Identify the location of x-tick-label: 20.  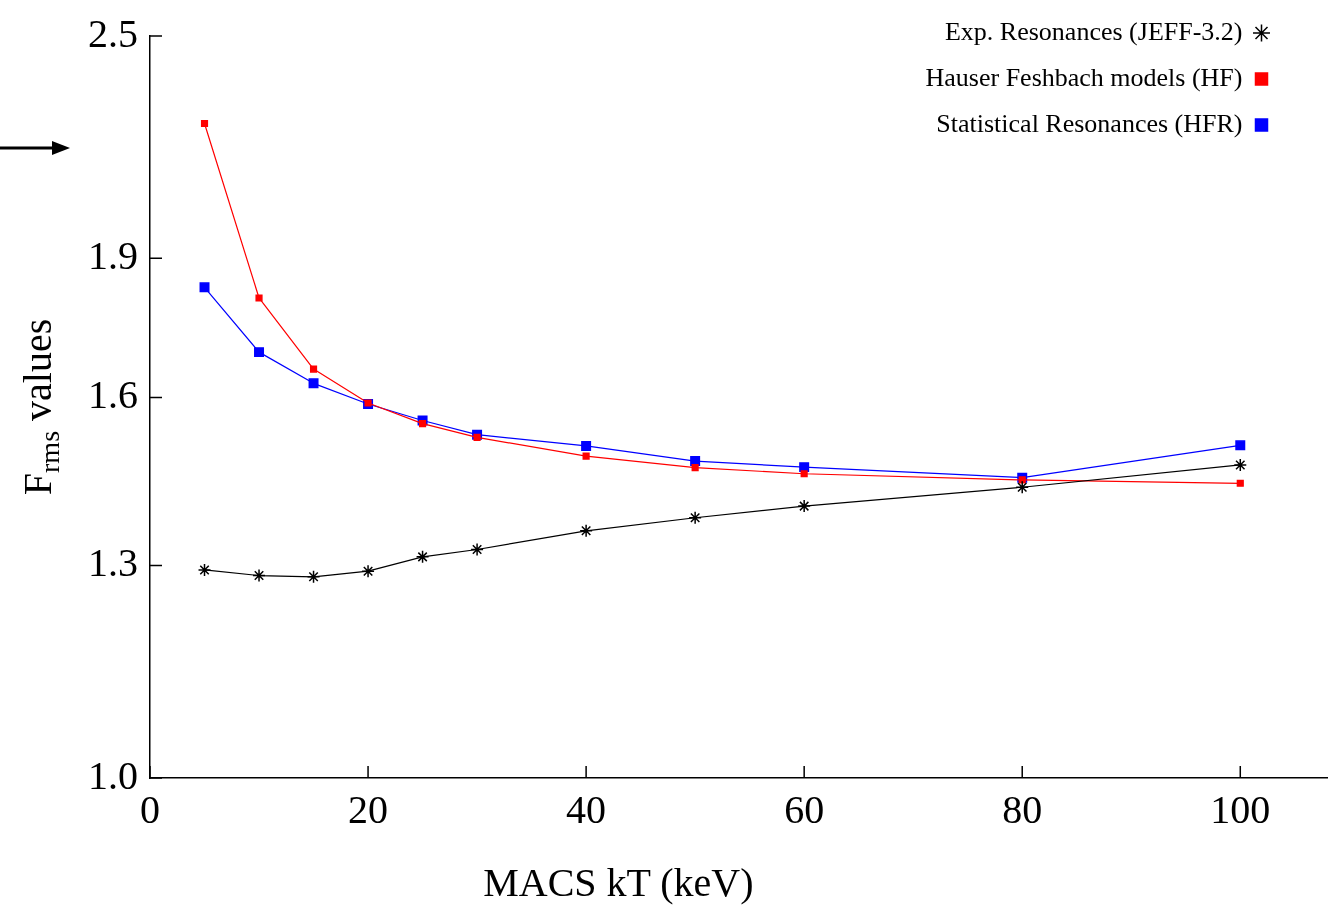
(368, 809).